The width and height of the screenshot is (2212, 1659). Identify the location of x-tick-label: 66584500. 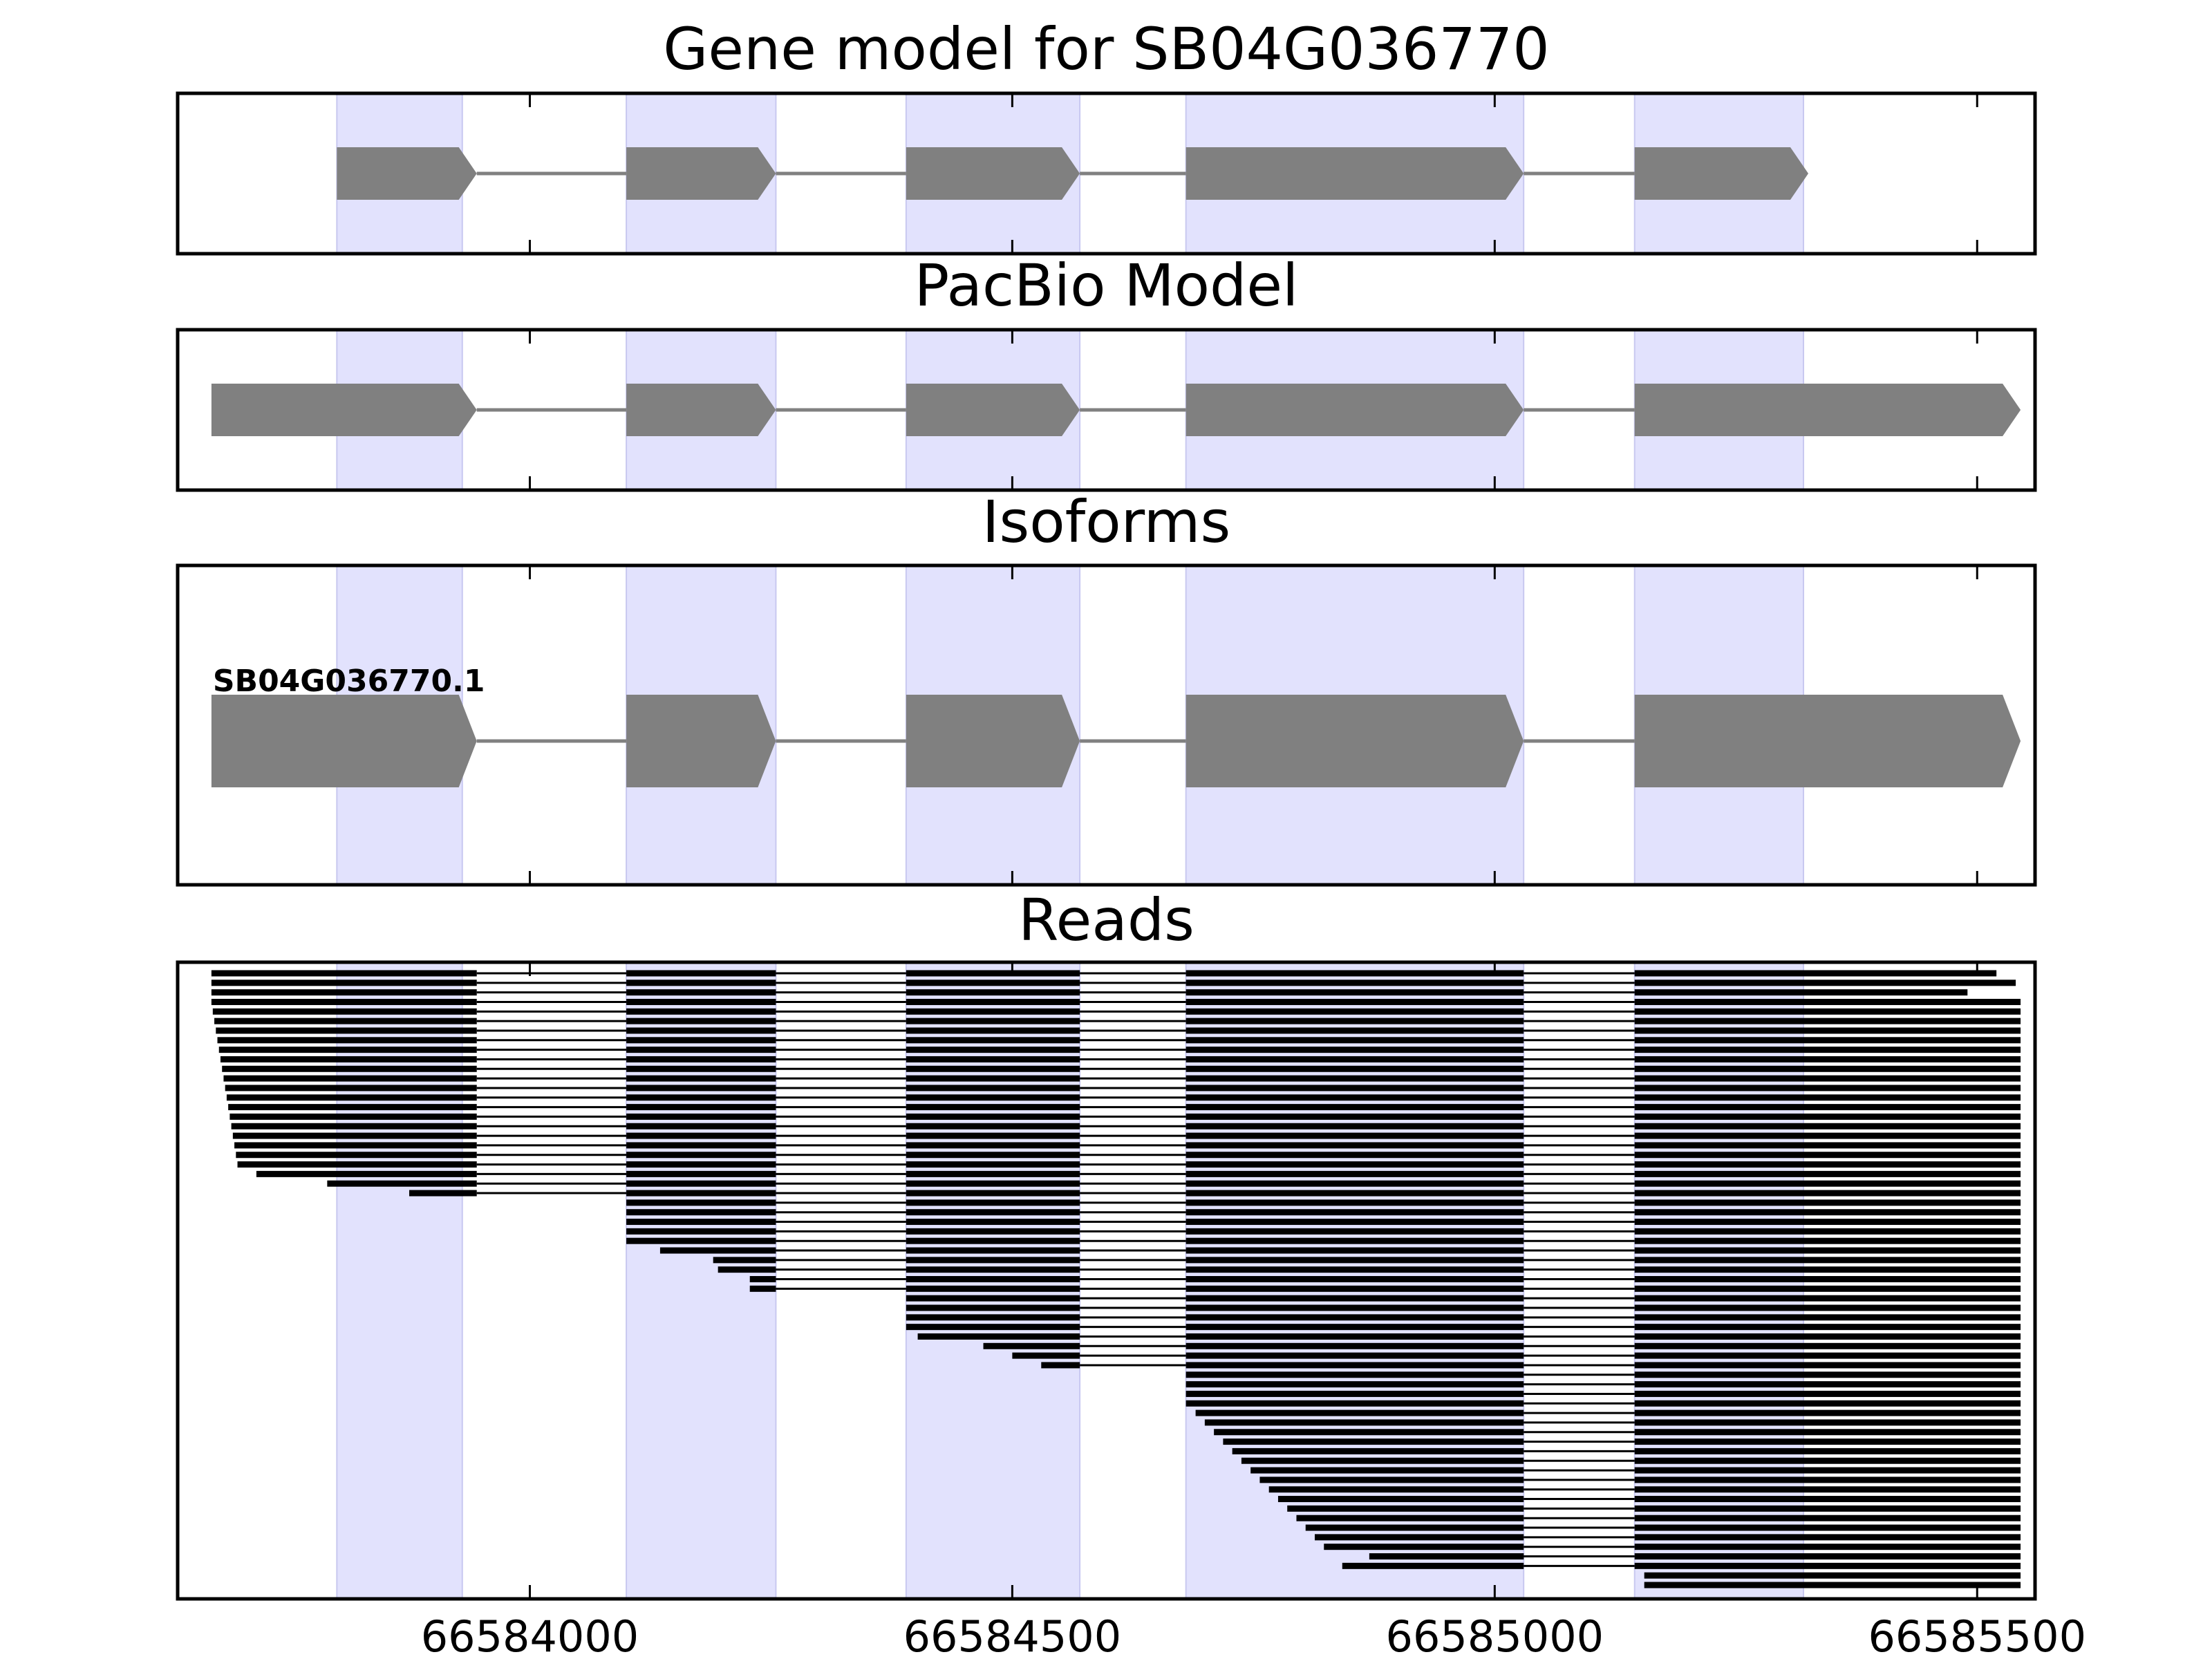
(1013, 1635).